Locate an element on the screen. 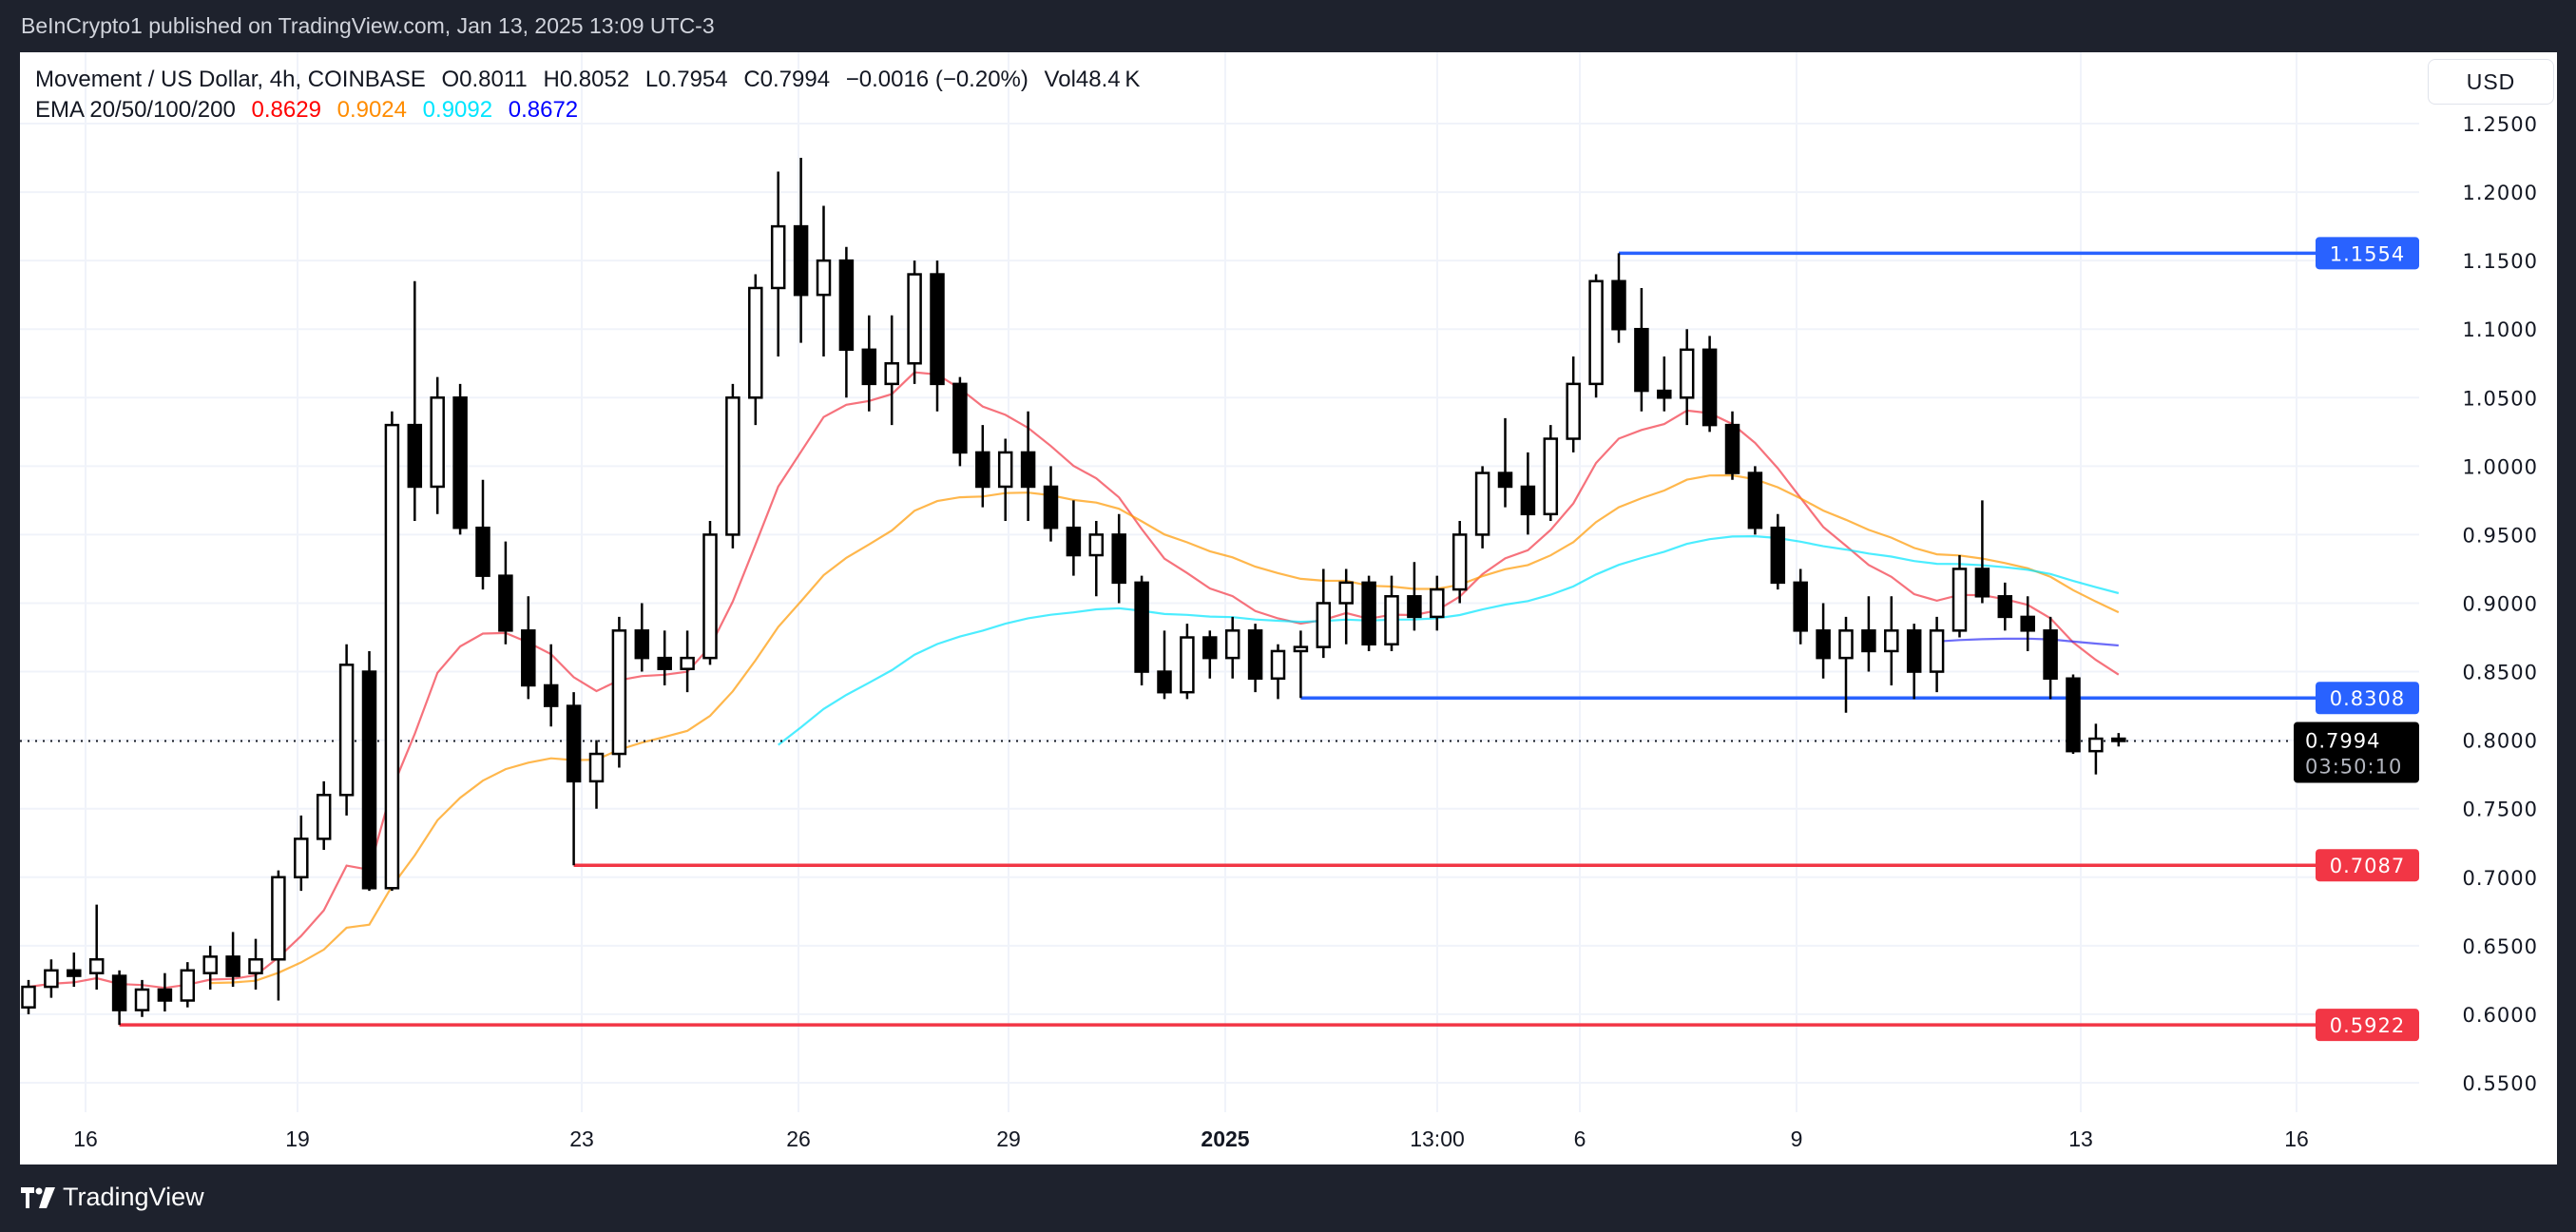 Image resolution: width=2576 pixels, height=1232 pixels. symbol-title: Movement / US Dollar, 4h, COINBASE is located at coordinates (231, 79).